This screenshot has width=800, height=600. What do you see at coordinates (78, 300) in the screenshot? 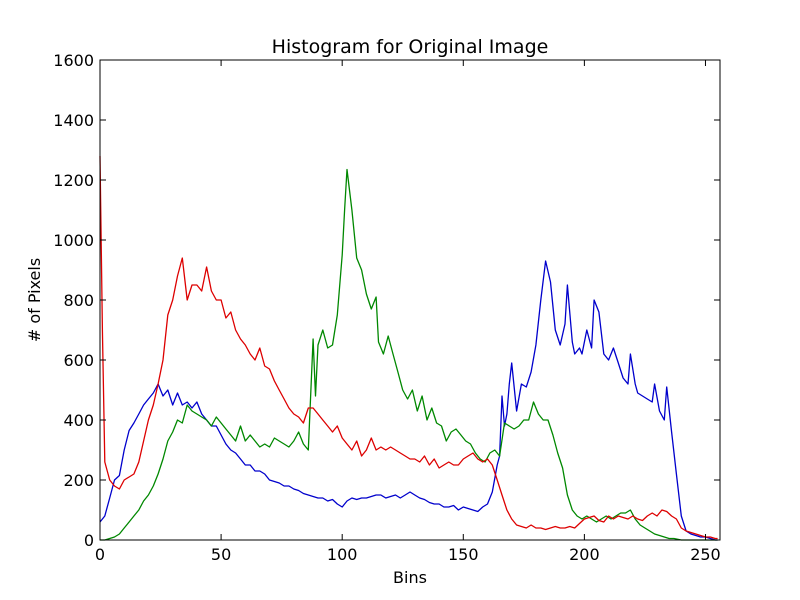
I see `y-tick-label: 800` at bounding box center [78, 300].